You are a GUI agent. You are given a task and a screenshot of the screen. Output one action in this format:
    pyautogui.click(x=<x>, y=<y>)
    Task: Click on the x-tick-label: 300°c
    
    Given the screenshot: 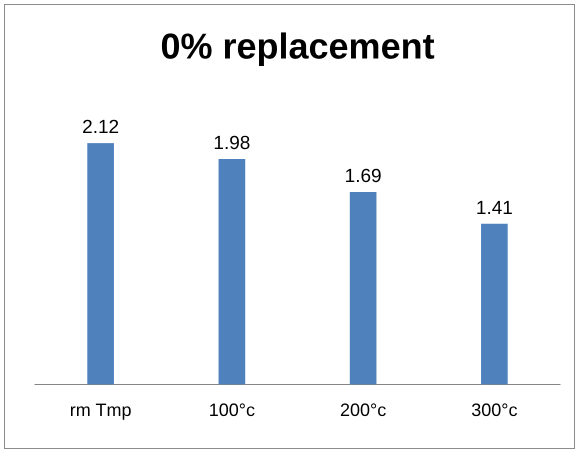 What is the action you would take?
    pyautogui.click(x=494, y=410)
    